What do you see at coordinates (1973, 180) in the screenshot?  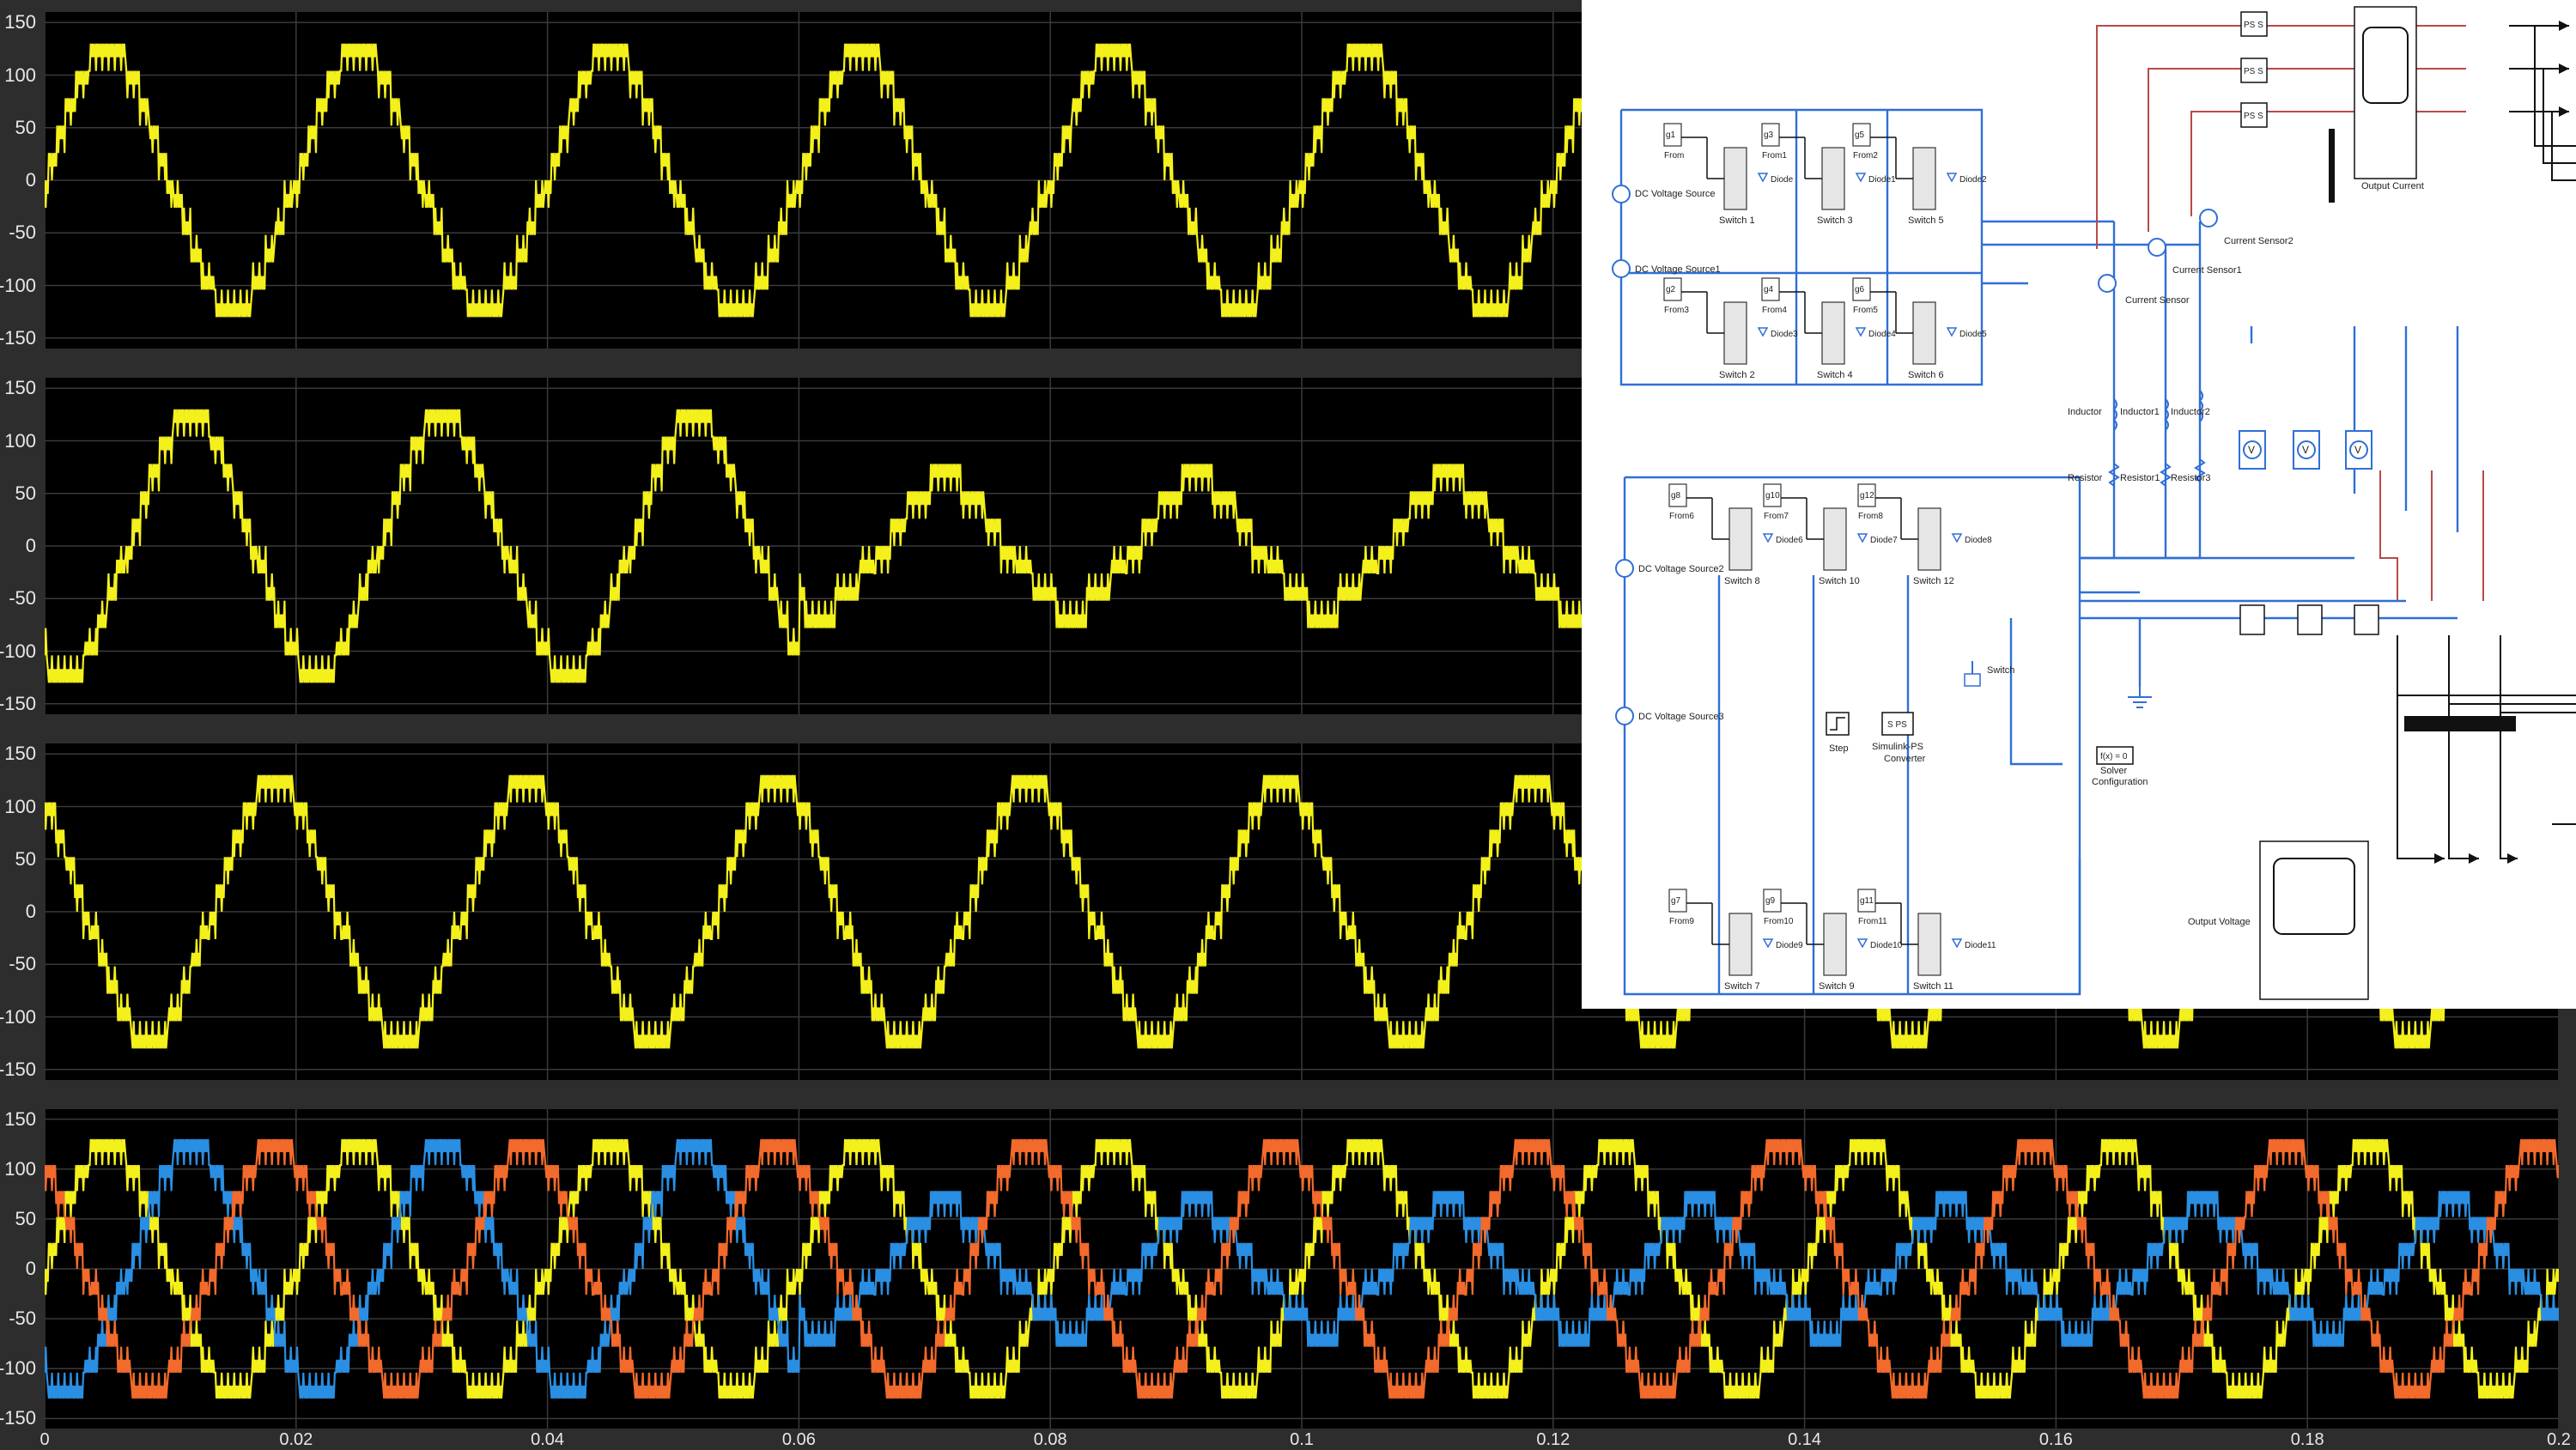 I see `diode-label: Diode2` at bounding box center [1973, 180].